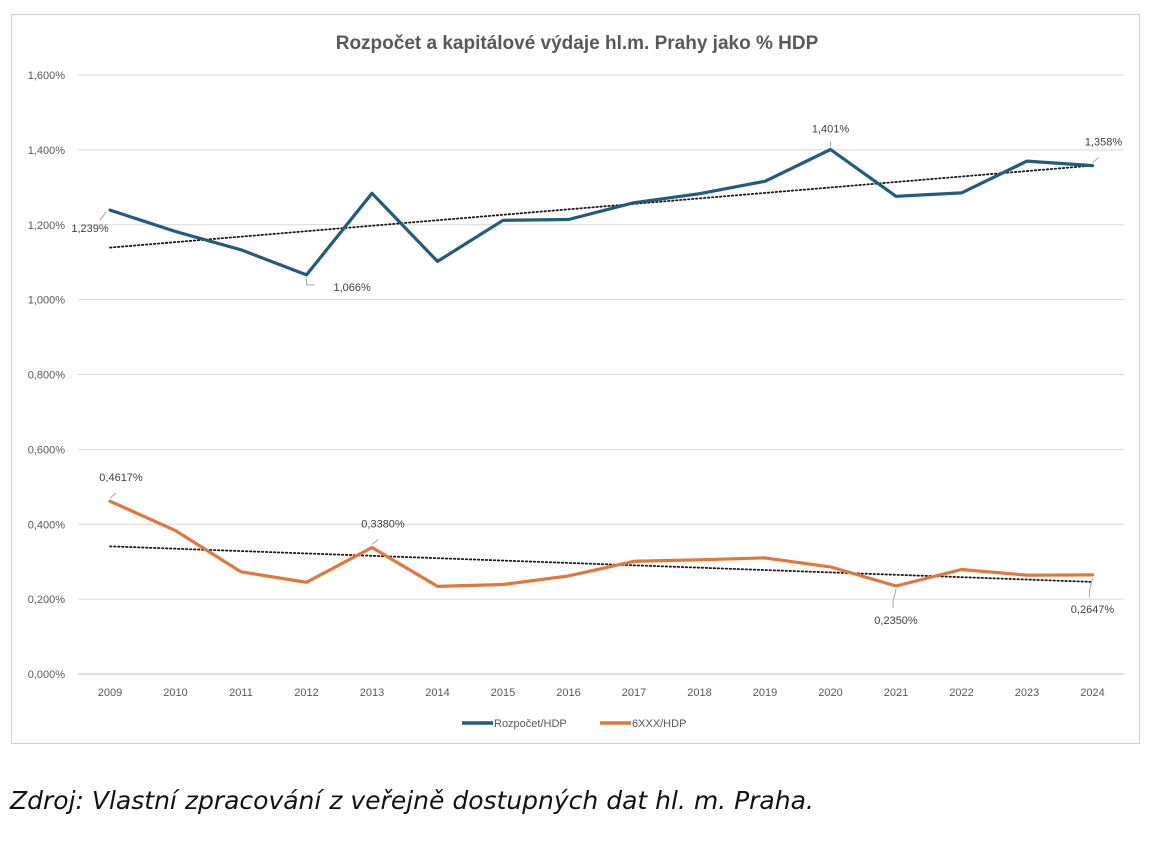 The height and width of the screenshot is (844, 1154). What do you see at coordinates (831, 130) in the screenshot?
I see `data-label: 1,401%` at bounding box center [831, 130].